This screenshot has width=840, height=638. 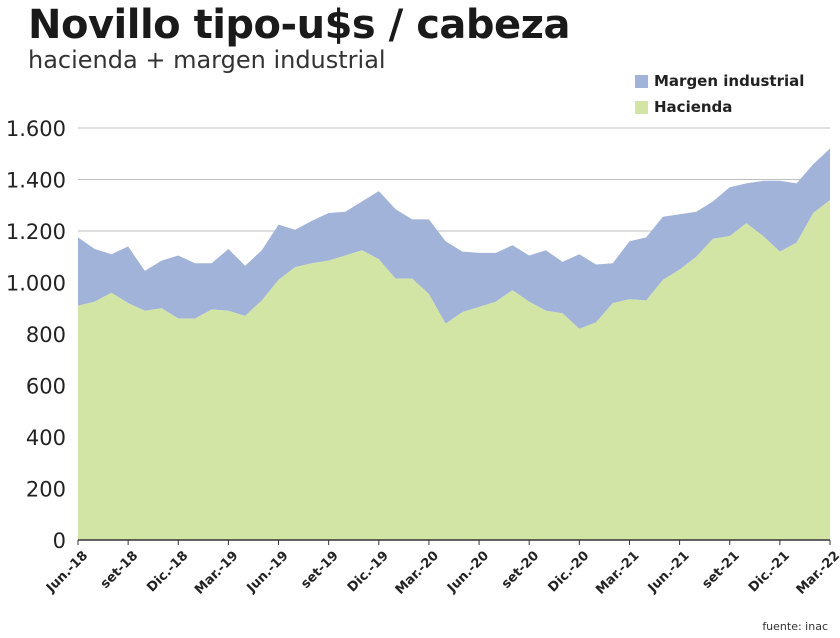 I want to click on x-tick-label: Jun.-19, so click(x=268, y=572).